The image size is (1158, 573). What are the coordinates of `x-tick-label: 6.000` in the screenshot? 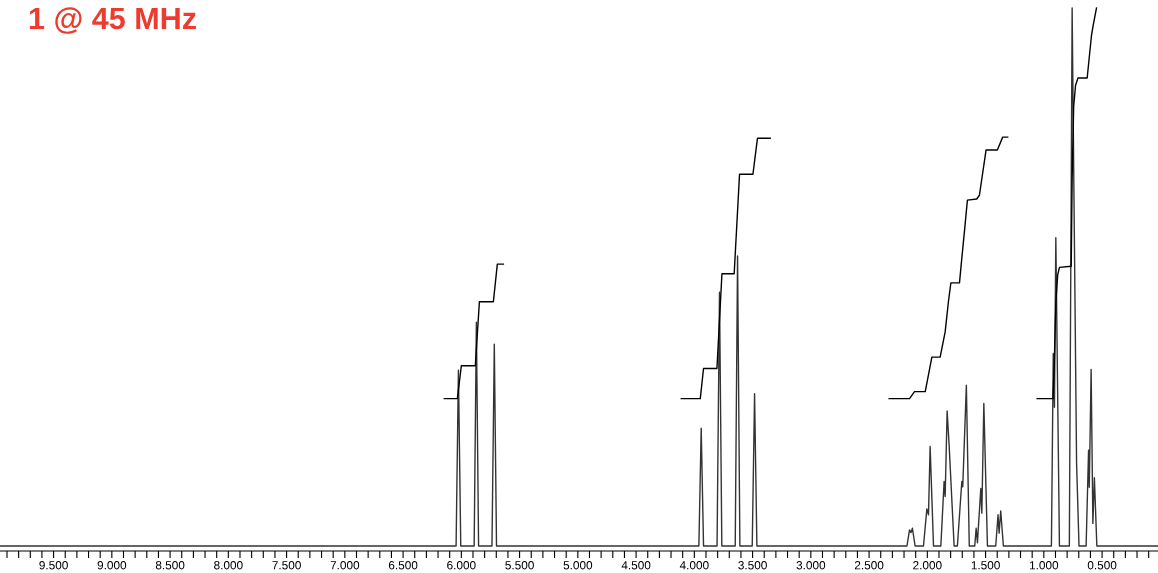 It's located at (461, 565).